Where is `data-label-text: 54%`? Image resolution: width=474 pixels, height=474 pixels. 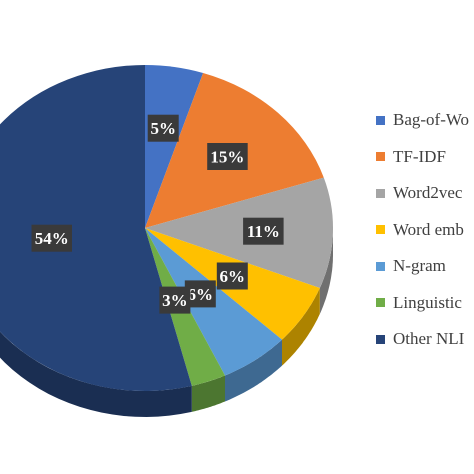
data-label-text: 54% is located at coordinates (52, 238).